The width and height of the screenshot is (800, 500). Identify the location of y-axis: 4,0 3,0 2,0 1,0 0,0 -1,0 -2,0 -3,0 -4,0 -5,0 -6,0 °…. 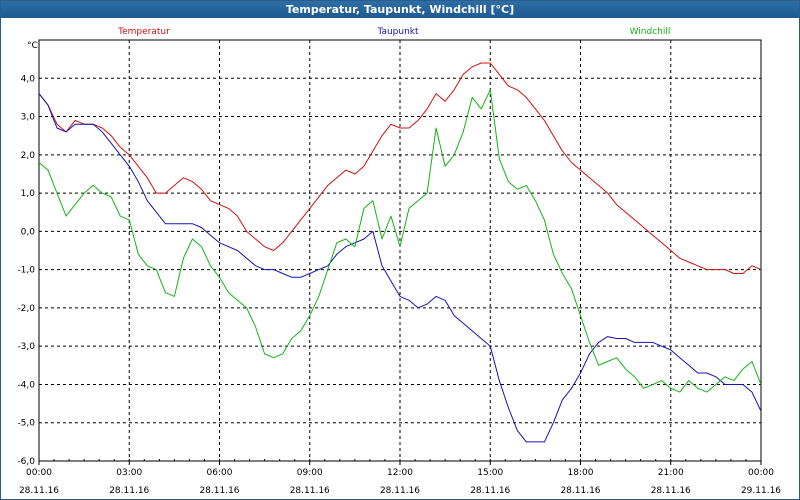
(27, 254).